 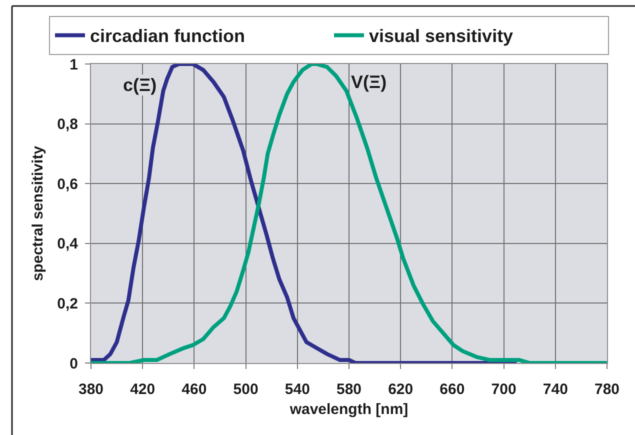 What do you see at coordinates (67, 303) in the screenshot?
I see `y-tick-label: 0,2` at bounding box center [67, 303].